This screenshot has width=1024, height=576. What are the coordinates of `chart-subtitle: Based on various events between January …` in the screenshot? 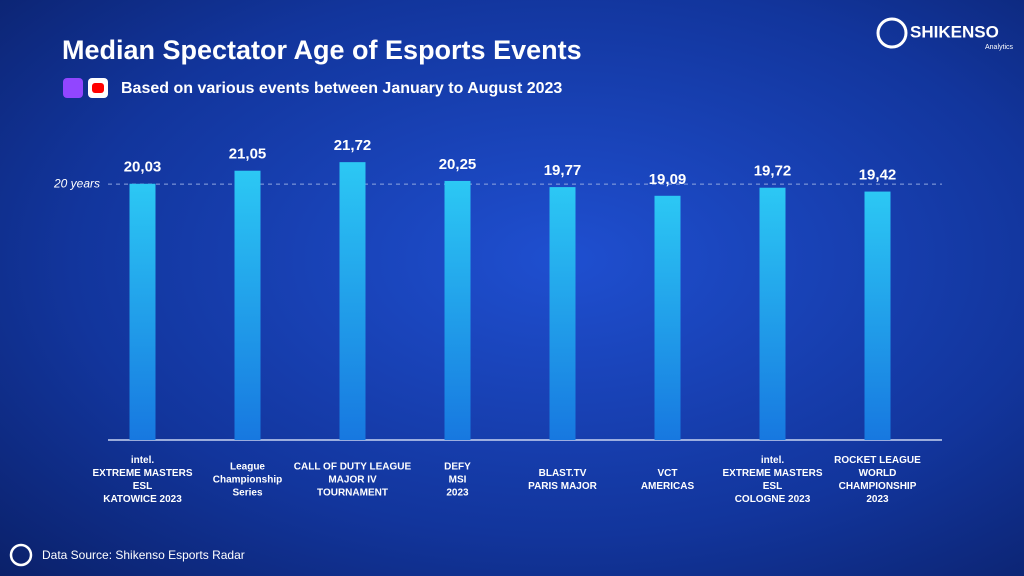 It's located at (341, 88).